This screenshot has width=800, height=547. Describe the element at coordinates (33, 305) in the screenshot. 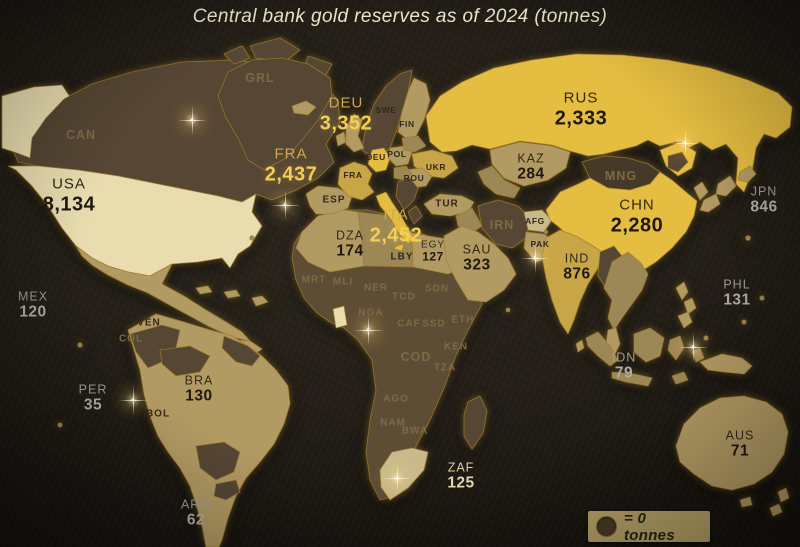

I see `country-label-mex: MEX 120` at that location.